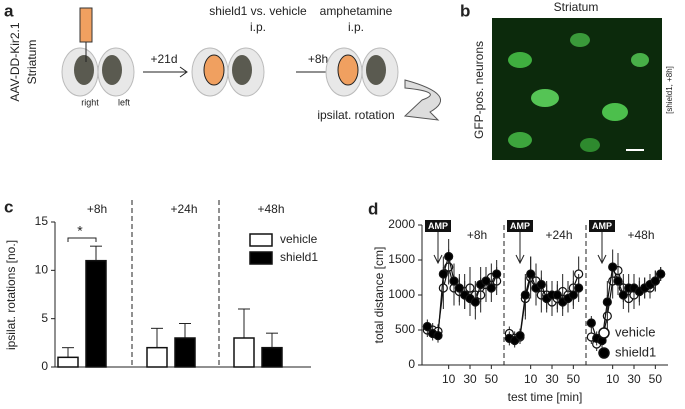 This screenshot has height=409, width=685. Describe the element at coordinates (405, 329) in the screenshot. I see `y-tick-label: 500` at that location.